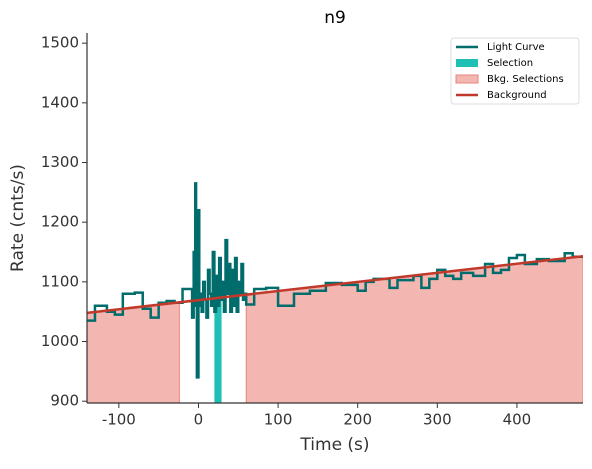 The image size is (592, 469). What do you see at coordinates (334, 445) in the screenshot?
I see `x-axis-label: Time (s)` at bounding box center [334, 445].